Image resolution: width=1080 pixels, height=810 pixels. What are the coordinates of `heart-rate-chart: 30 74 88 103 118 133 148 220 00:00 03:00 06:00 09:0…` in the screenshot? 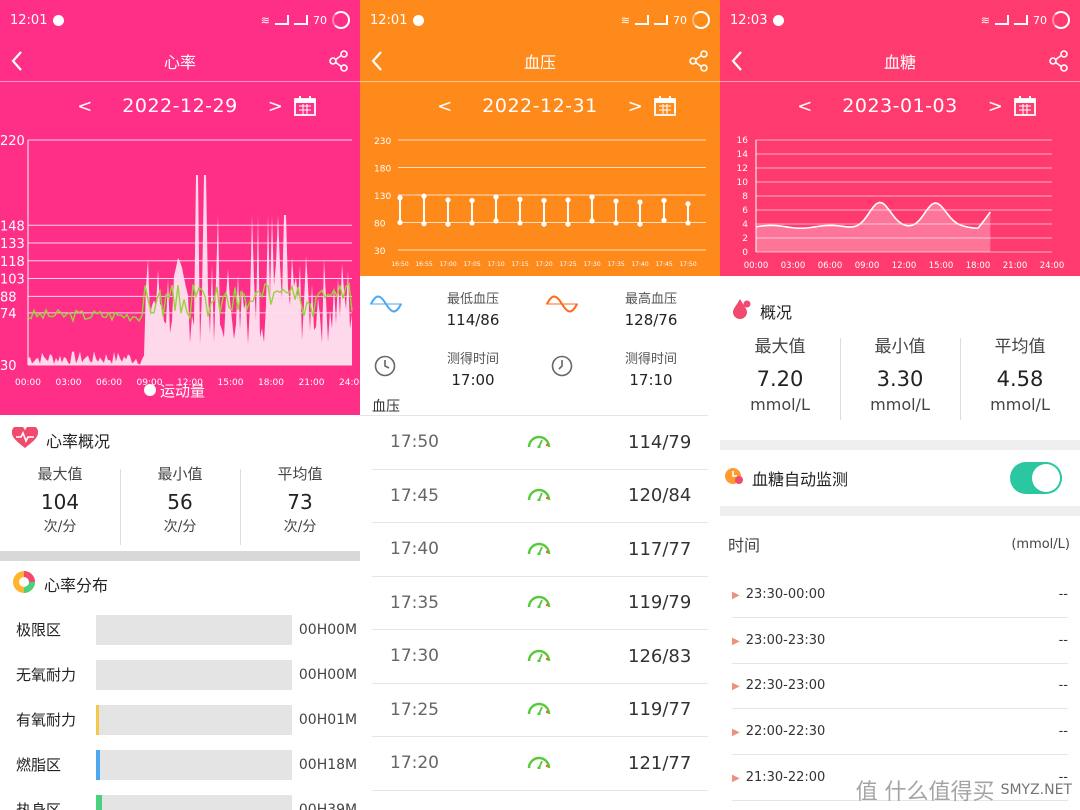 It's located at (180, 267).